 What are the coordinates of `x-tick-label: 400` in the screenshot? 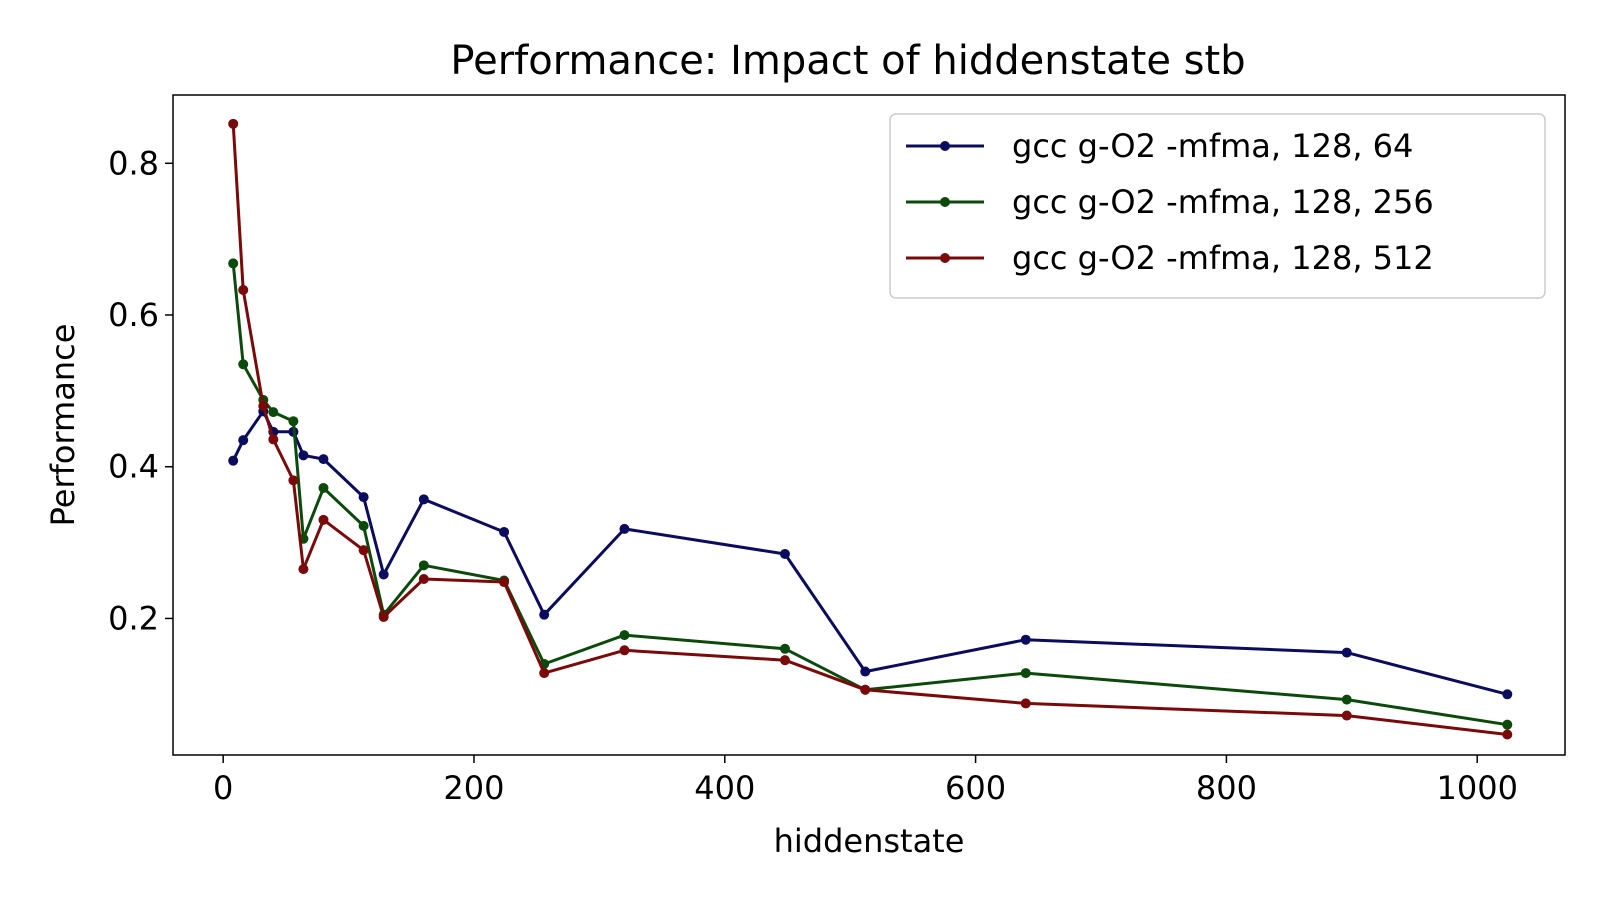 It's located at (724, 788).